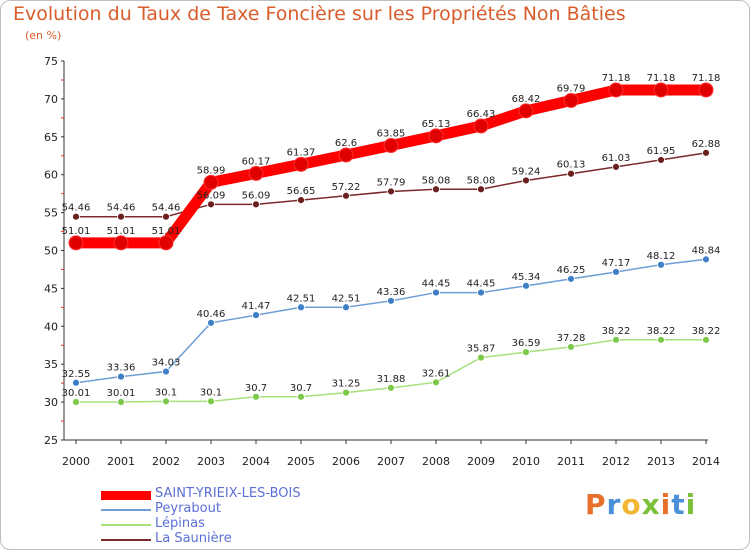 This screenshot has height=550, width=750. I want to click on x-tick-label: 2008, so click(436, 461).